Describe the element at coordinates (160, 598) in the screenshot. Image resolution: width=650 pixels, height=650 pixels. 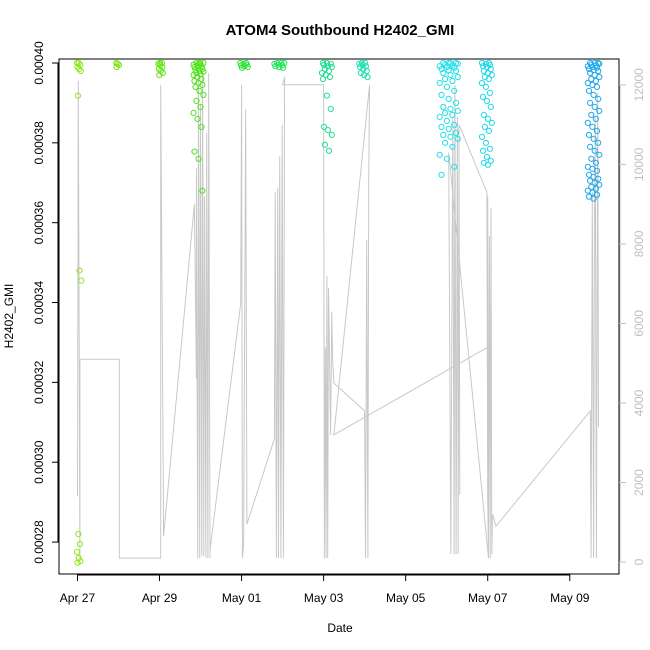
I see `x-tick-label: Apr 29` at that location.